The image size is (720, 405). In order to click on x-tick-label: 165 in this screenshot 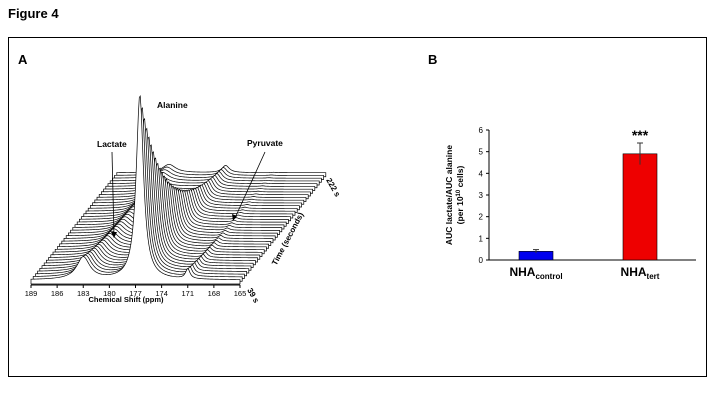, I will do `click(240, 293)`.